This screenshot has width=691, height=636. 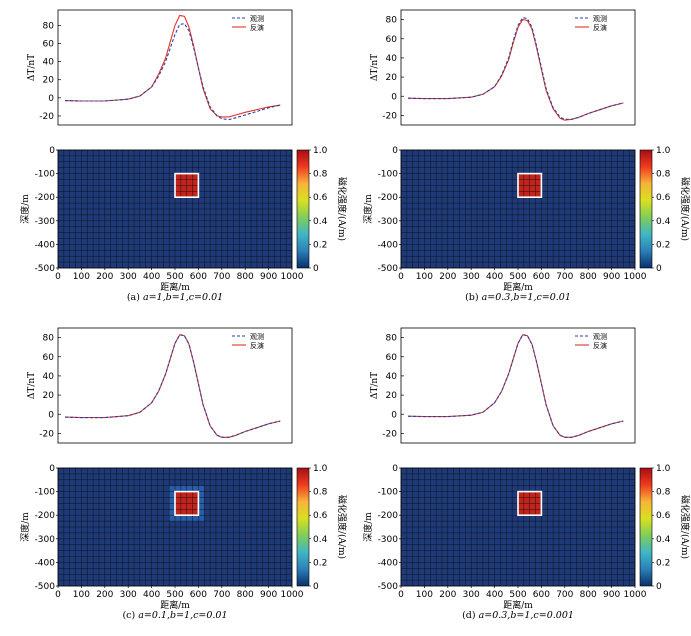 What do you see at coordinates (473, 297) in the screenshot?
I see `caption-prefix: (b)` at bounding box center [473, 297].